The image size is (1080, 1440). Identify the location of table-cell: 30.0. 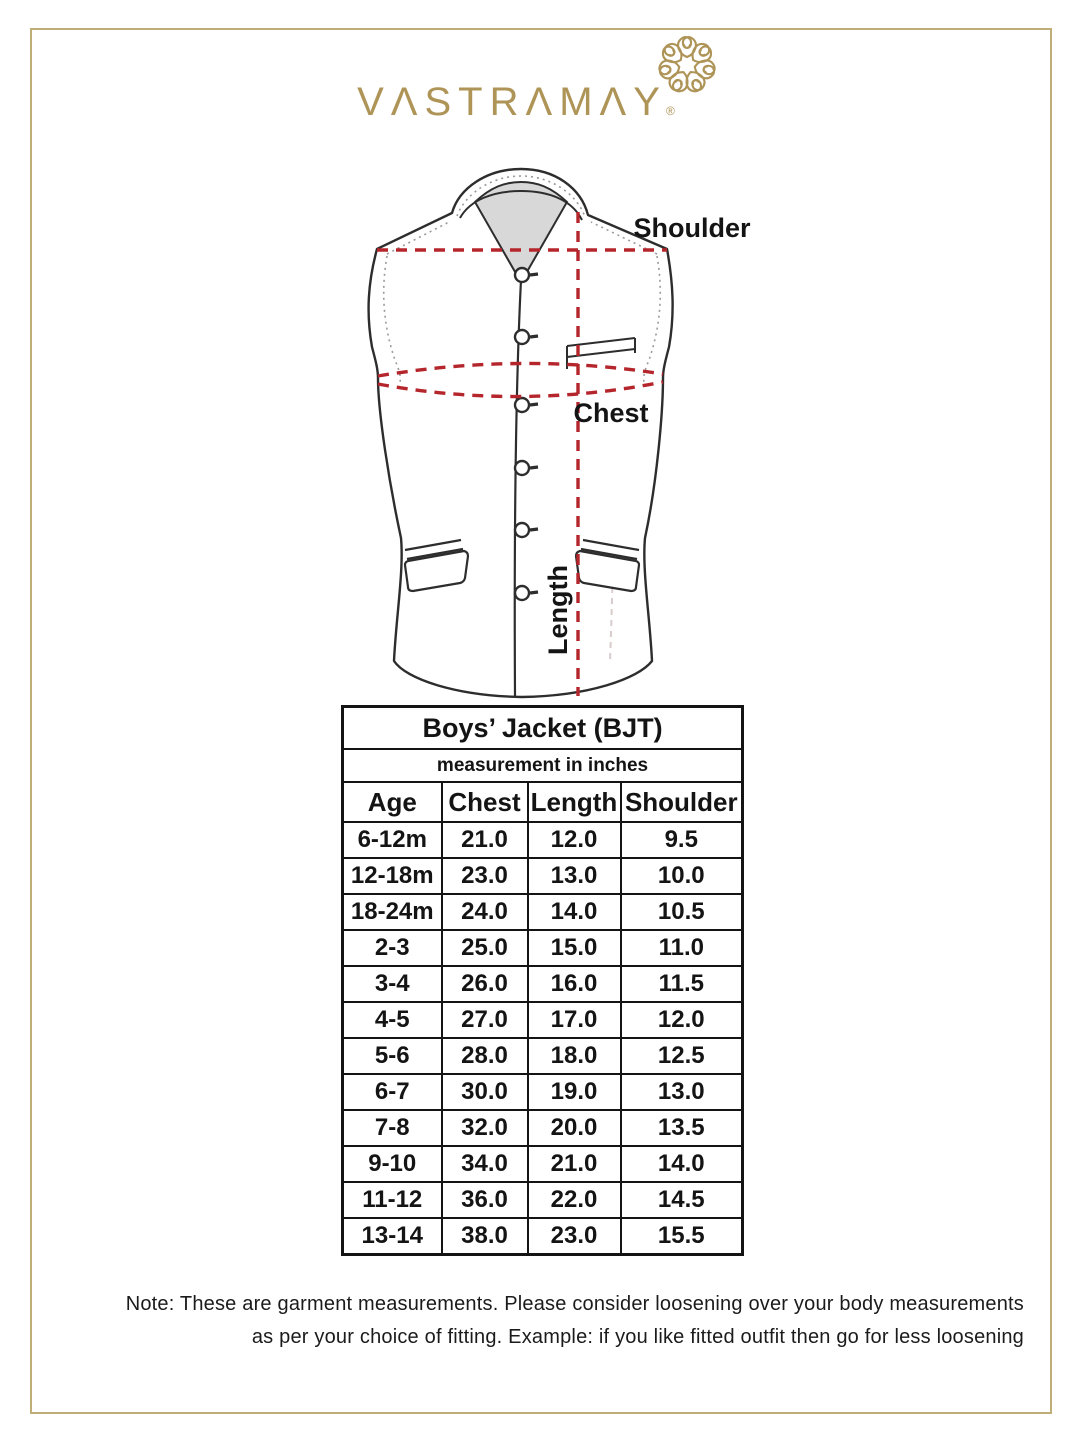
(484, 1092).